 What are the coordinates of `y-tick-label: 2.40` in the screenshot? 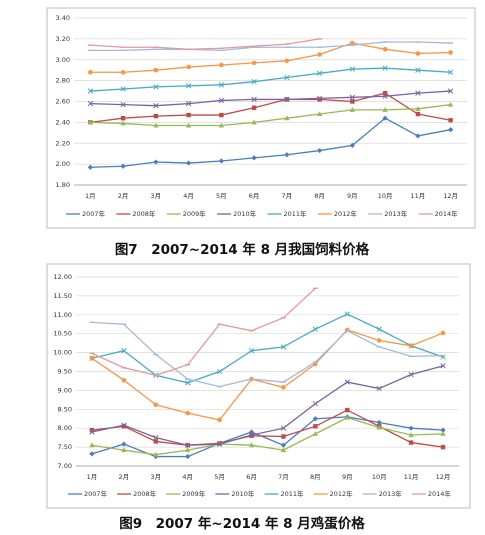 It's located at (63, 122).